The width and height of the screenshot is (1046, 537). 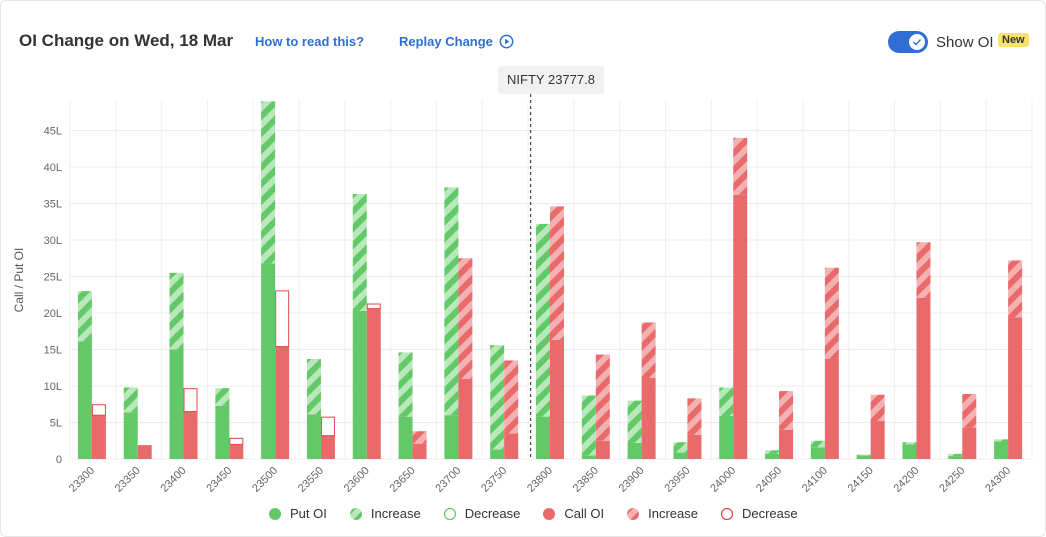 What do you see at coordinates (908, 42) in the screenshot?
I see `show-oi-toggle` at bounding box center [908, 42].